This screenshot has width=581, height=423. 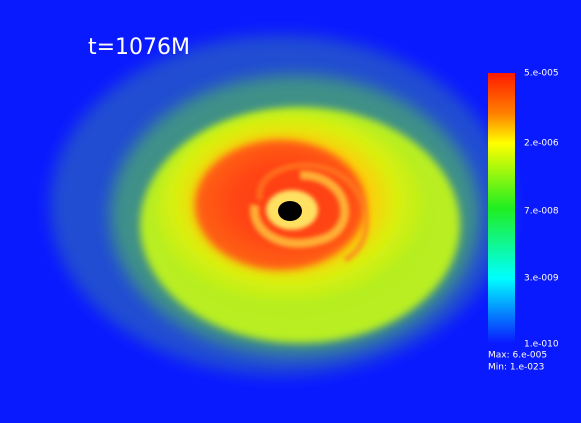 What do you see at coordinates (139, 47) in the screenshot?
I see `time-label: t=1076M` at bounding box center [139, 47].